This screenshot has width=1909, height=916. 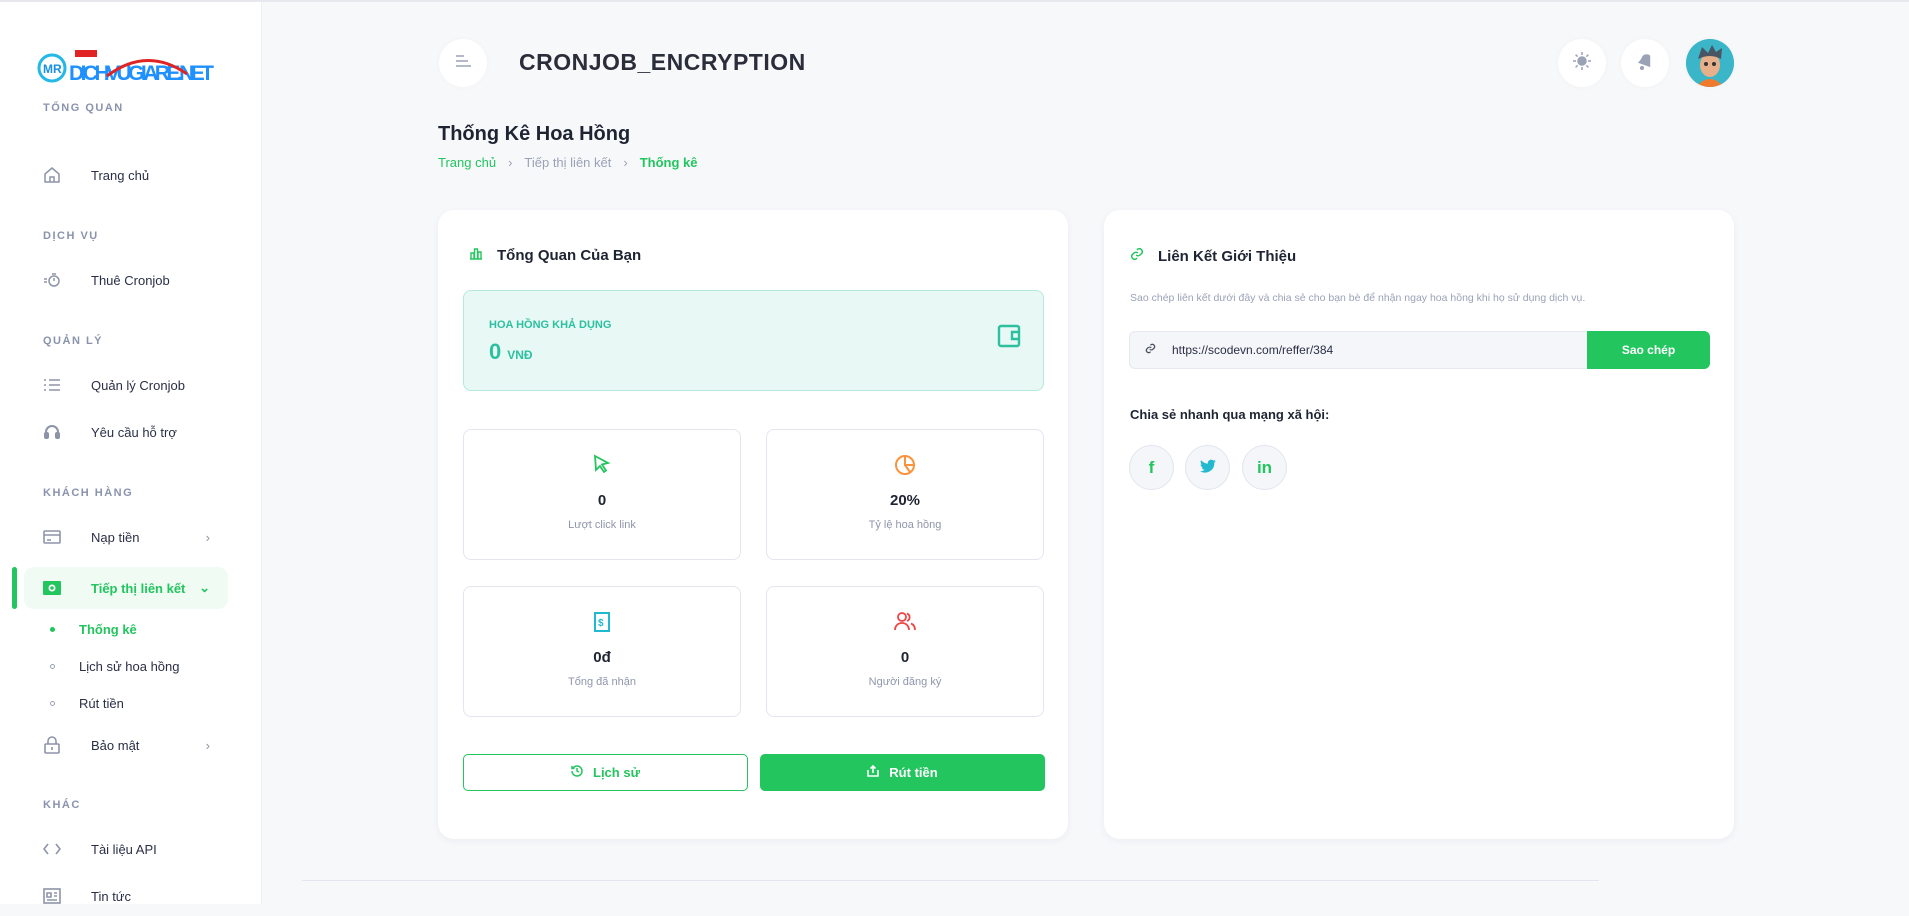 What do you see at coordinates (495, 351) in the screenshot?
I see `balance-value: 0` at bounding box center [495, 351].